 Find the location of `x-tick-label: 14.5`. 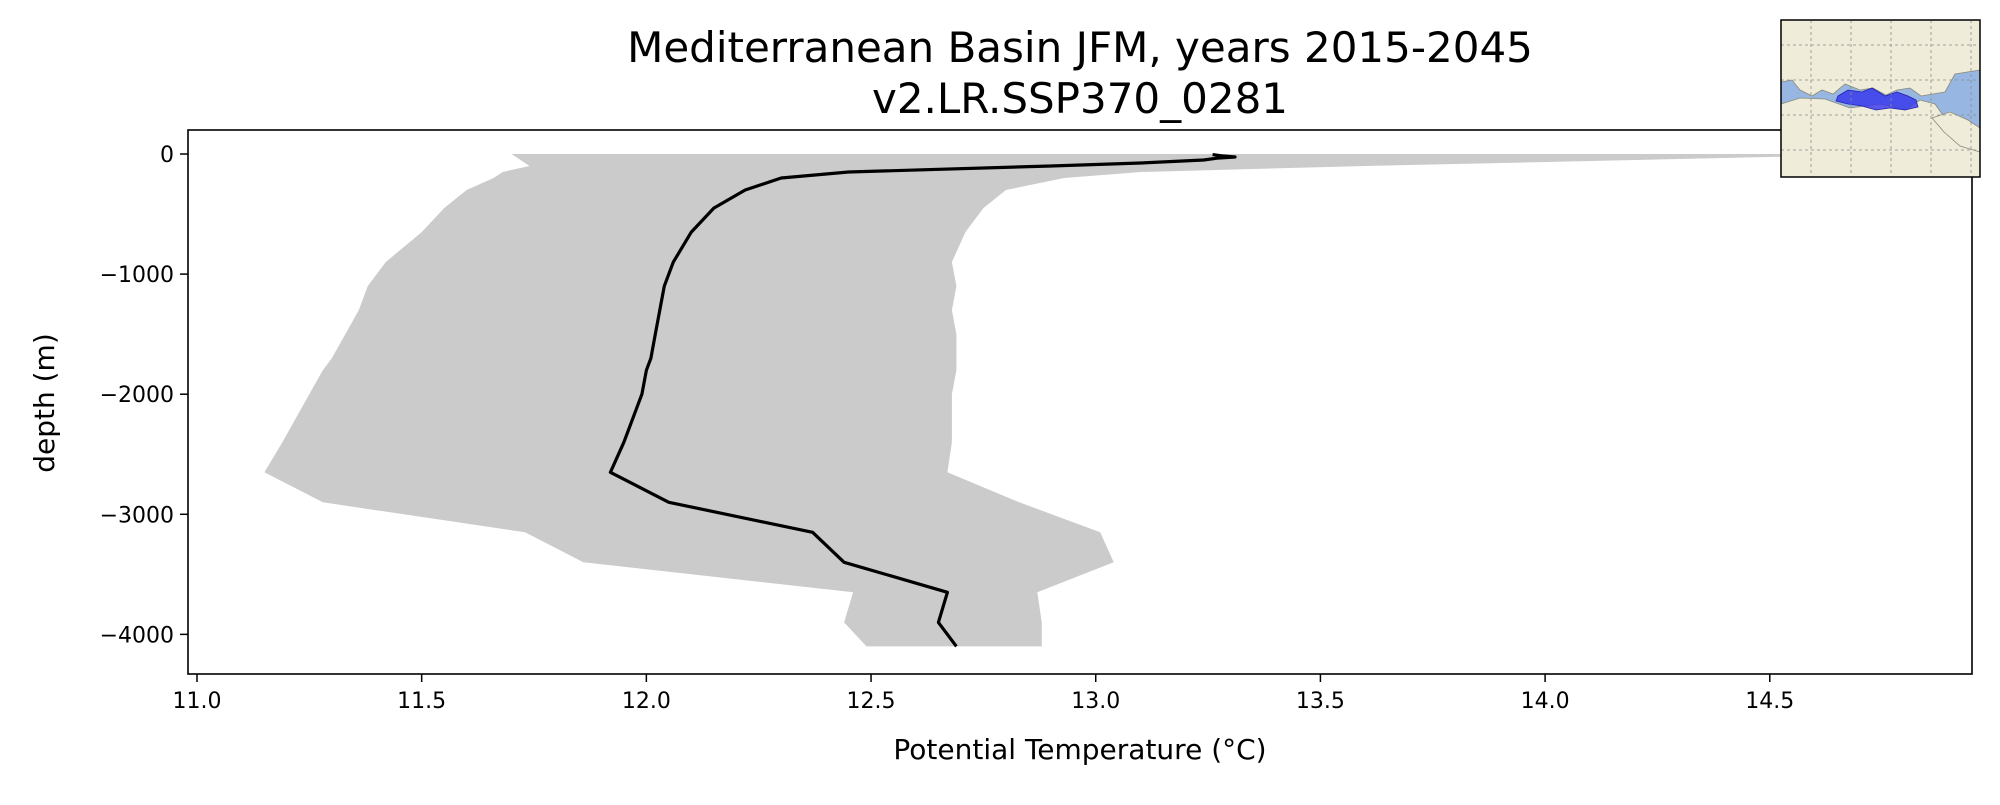

x-tick-label: 14.5 is located at coordinates (1769, 701).